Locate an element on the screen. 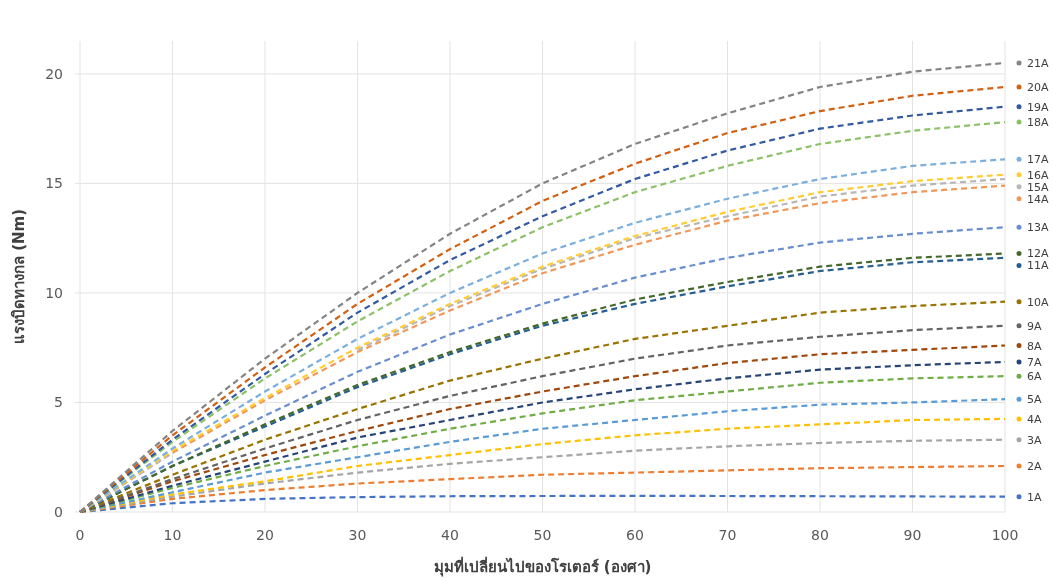 Image resolution: width=1054 pixels, height=578 pixels. y-tick-label: 10 is located at coordinates (54, 292).